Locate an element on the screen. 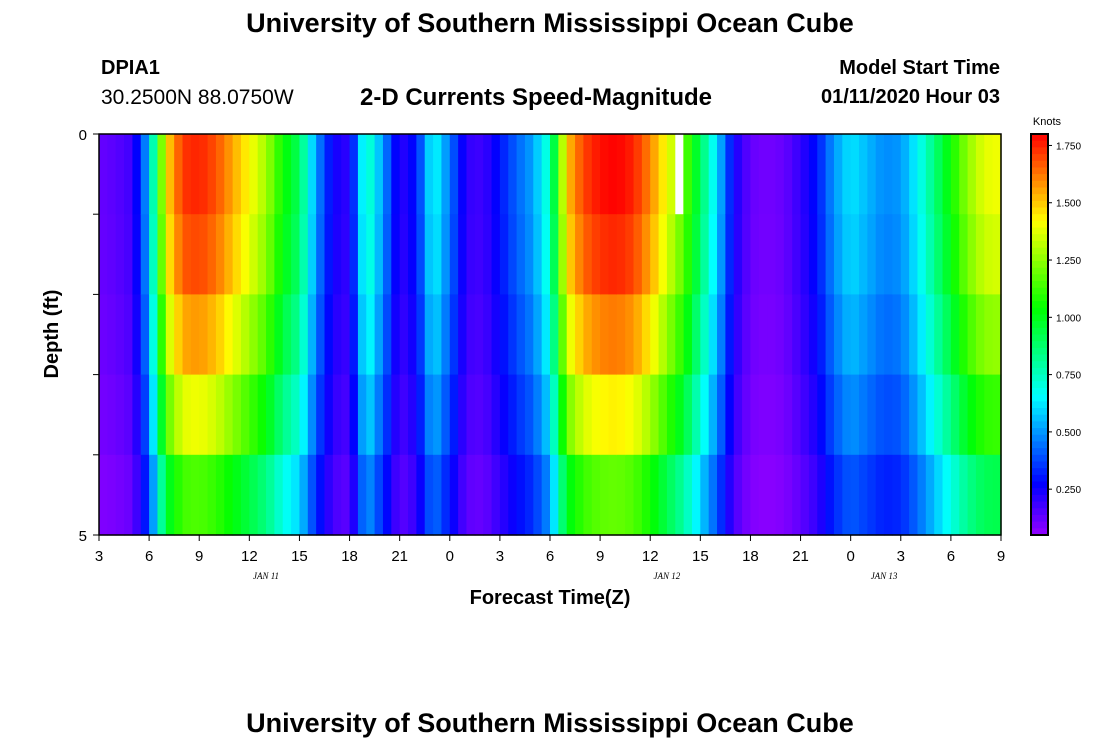  x-tick-label: 21 is located at coordinates (800, 556).